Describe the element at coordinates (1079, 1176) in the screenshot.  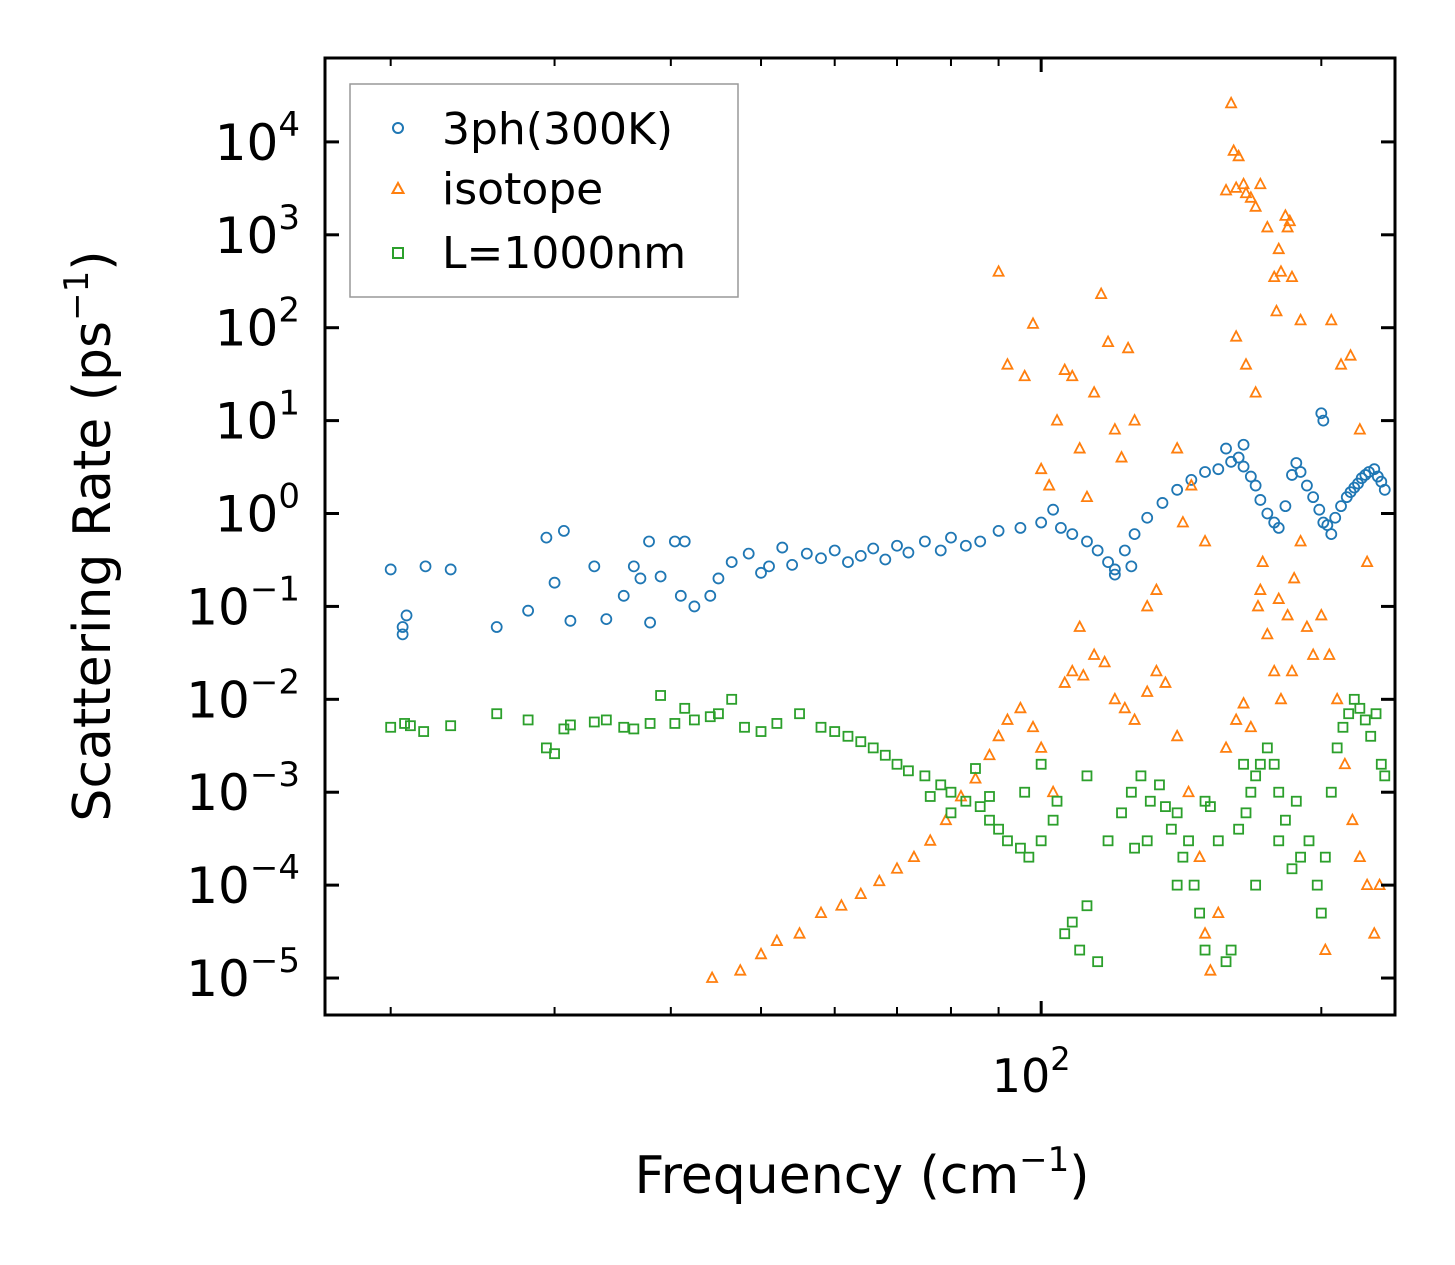
I see `x-axis-label-close: )` at that location.